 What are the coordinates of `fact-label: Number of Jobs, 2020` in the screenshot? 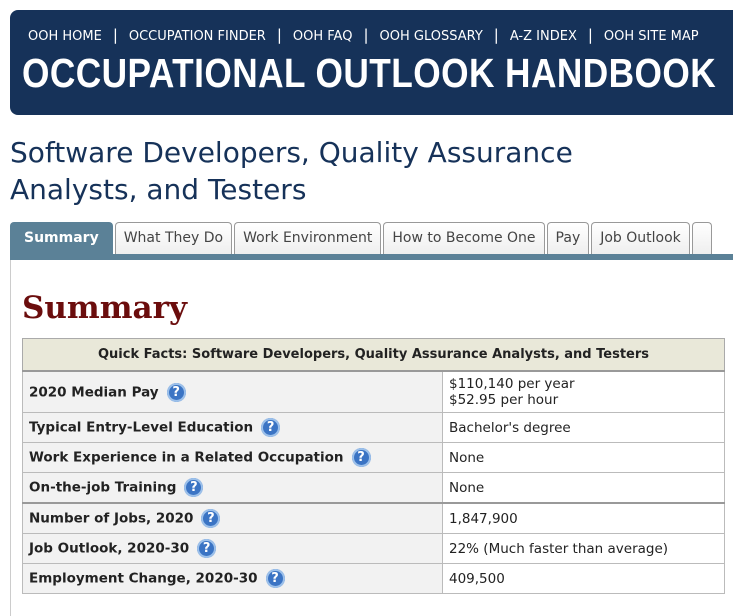 It's located at (111, 518).